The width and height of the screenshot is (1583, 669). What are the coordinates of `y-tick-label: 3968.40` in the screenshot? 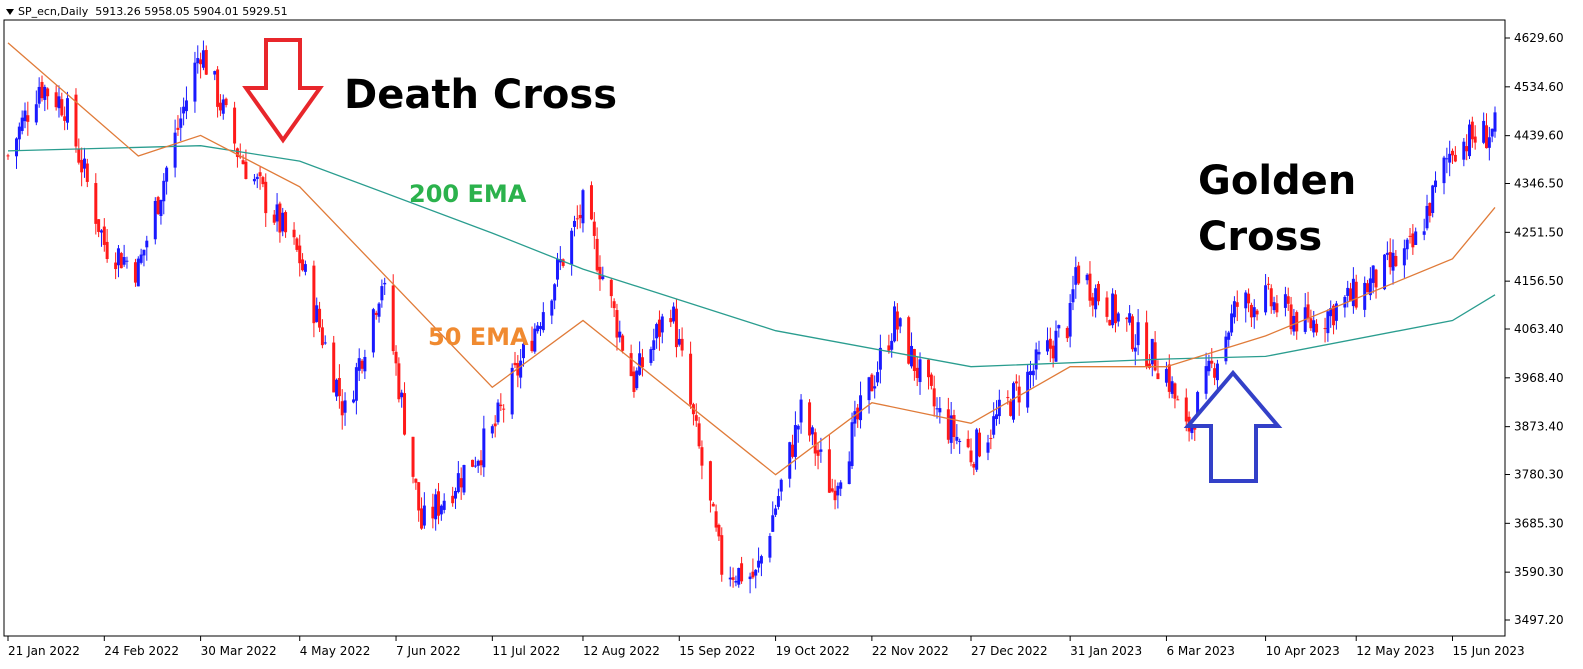 It's located at (1539, 378).